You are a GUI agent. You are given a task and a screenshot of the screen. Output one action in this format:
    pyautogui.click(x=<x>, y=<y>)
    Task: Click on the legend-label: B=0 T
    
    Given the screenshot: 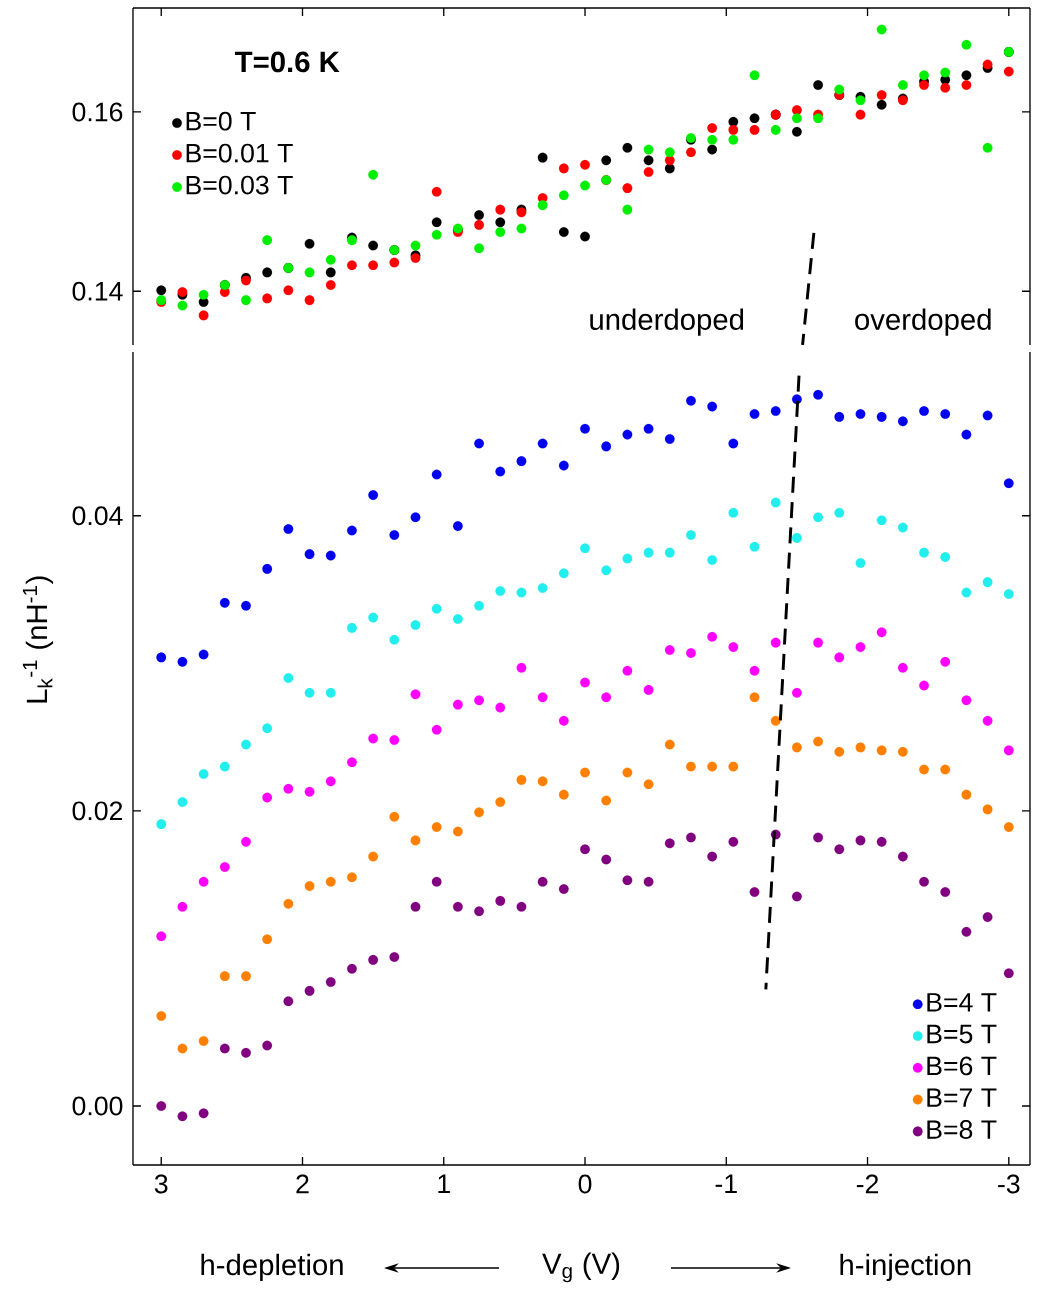 What is the action you would take?
    pyautogui.click(x=221, y=121)
    